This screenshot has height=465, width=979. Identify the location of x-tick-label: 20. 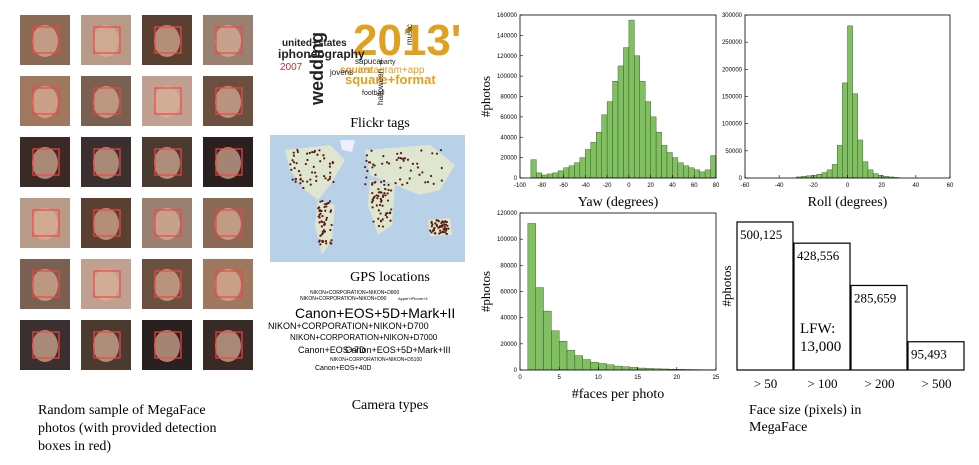
(650, 186).